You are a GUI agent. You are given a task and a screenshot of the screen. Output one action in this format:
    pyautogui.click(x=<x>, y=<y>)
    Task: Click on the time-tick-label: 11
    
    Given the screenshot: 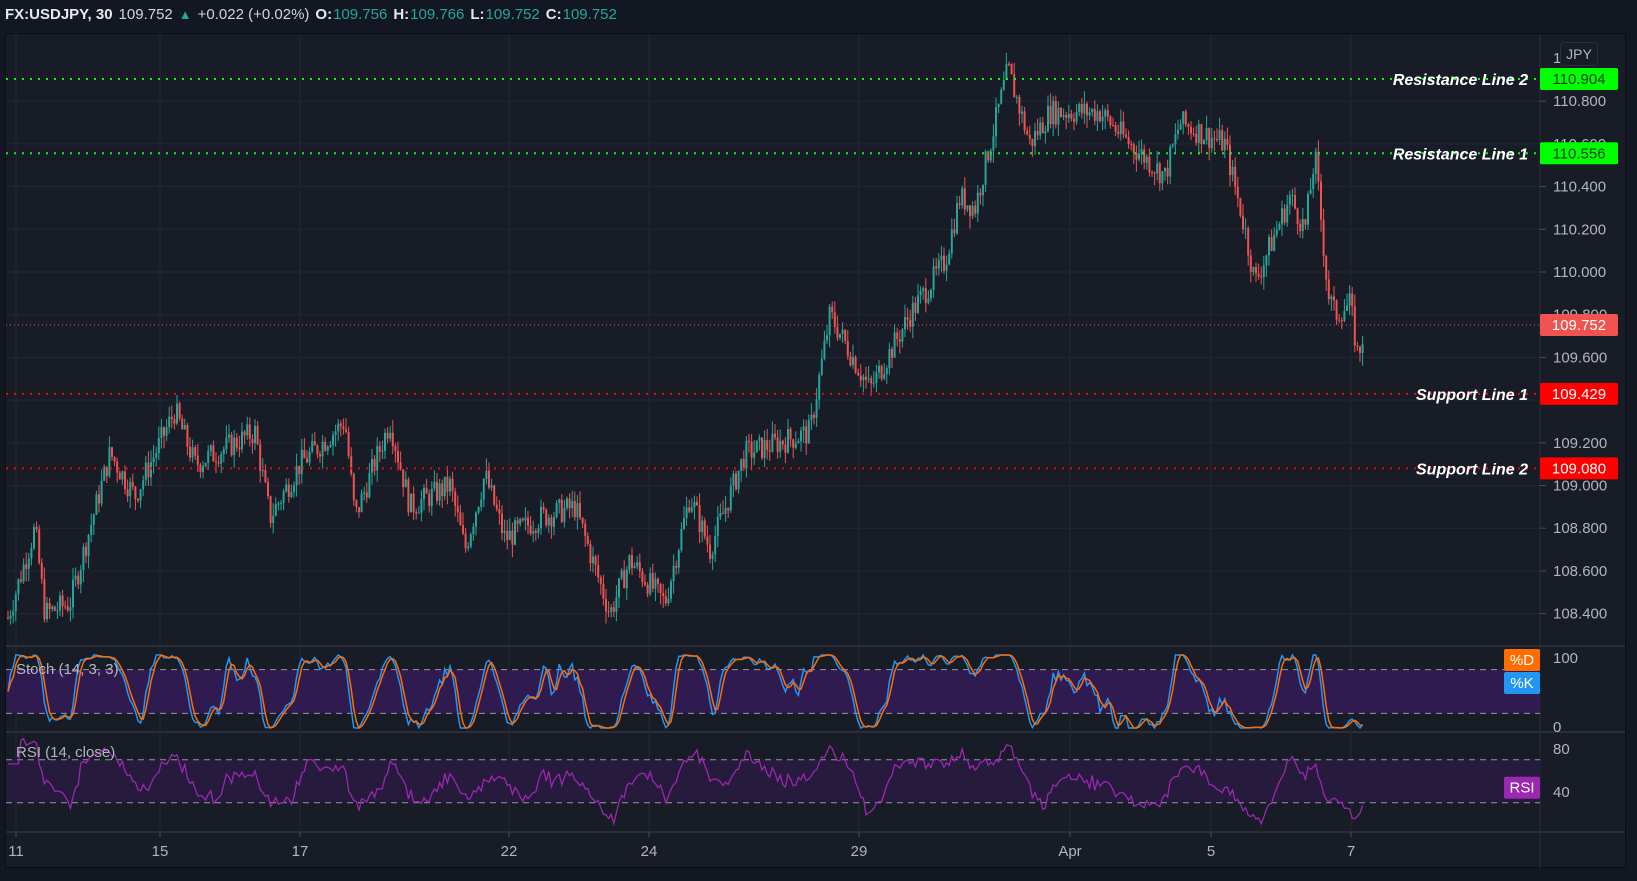 What is the action you would take?
    pyautogui.click(x=16, y=851)
    